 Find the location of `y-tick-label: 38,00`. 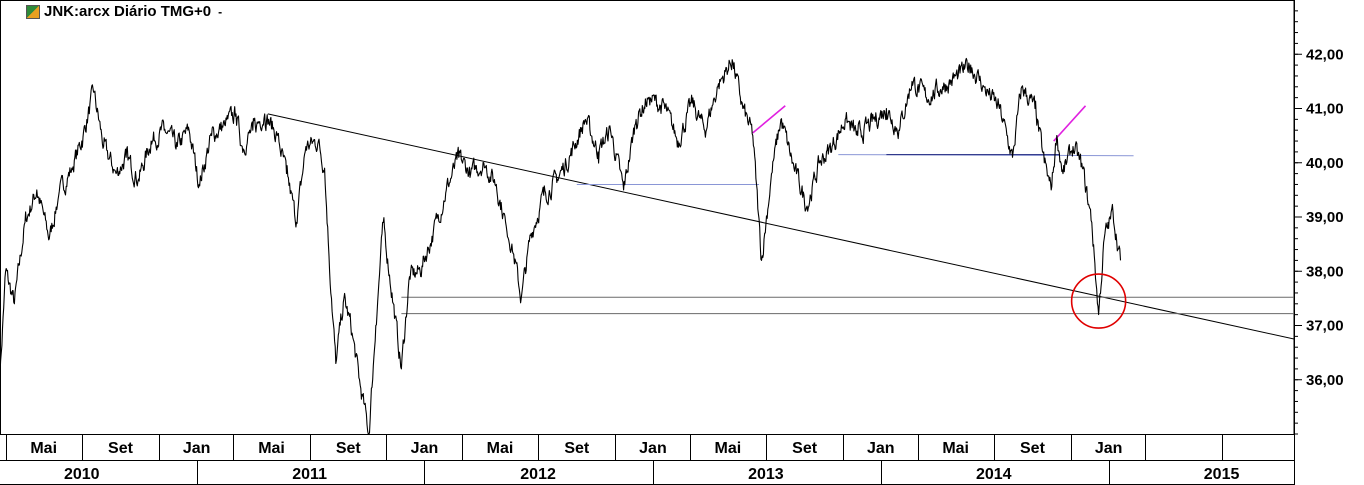

y-tick-label: 38,00 is located at coordinates (1325, 271).